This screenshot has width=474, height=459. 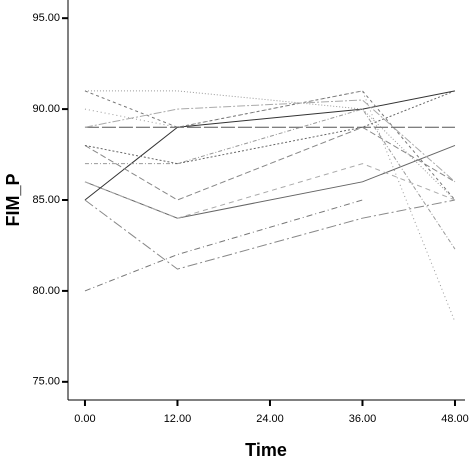 What do you see at coordinates (178, 419) in the screenshot?
I see `x-tick-label: 12.00` at bounding box center [178, 419].